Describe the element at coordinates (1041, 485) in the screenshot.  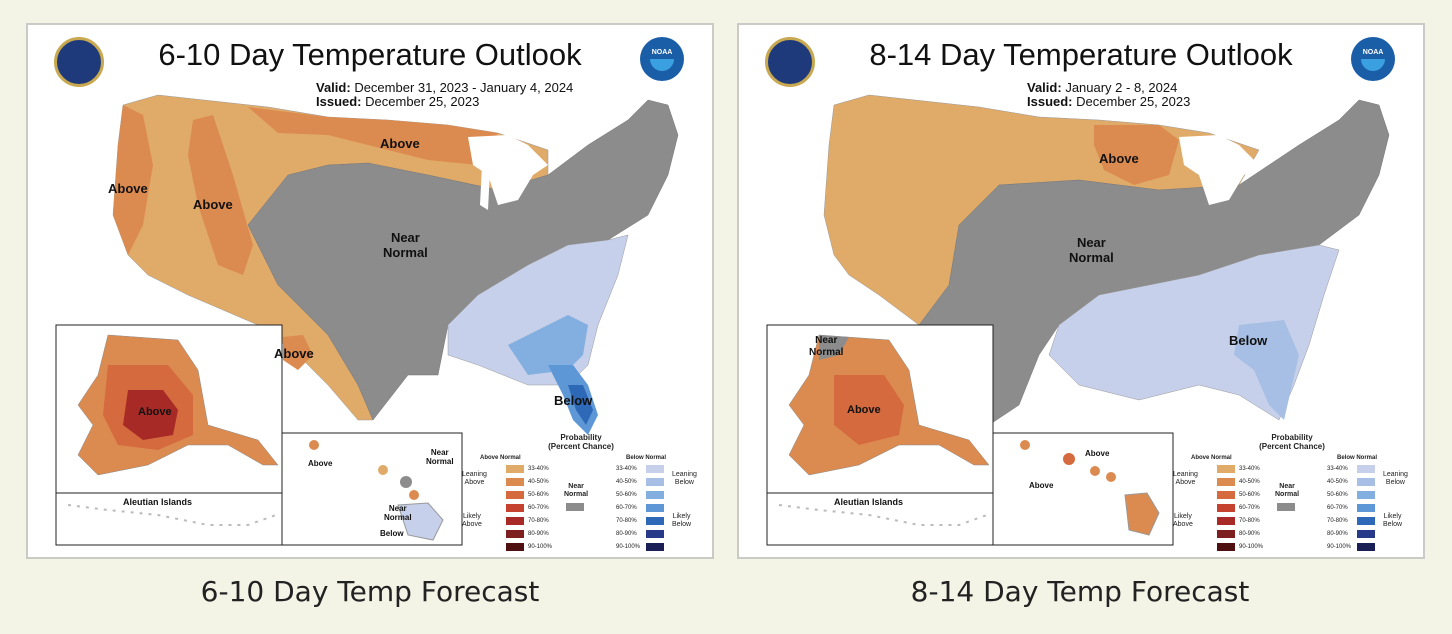
I see `label-hawaii-above-2: Above` at that location.